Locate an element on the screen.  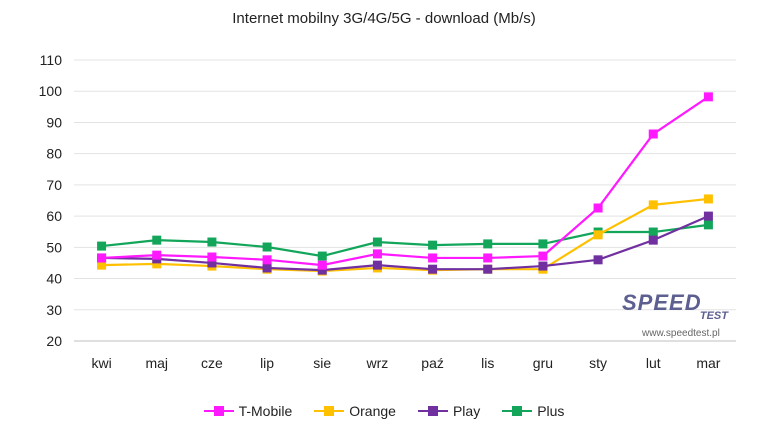
y-tick-label: 20 is located at coordinates (54, 341).